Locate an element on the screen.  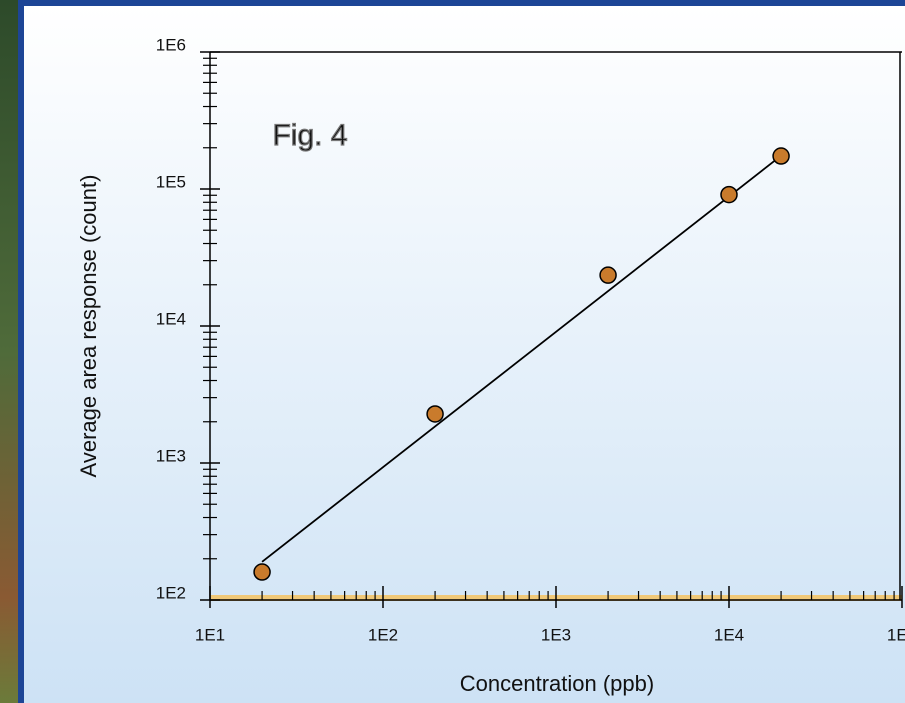
y-tick-label: 1E4 is located at coordinates (171, 318).